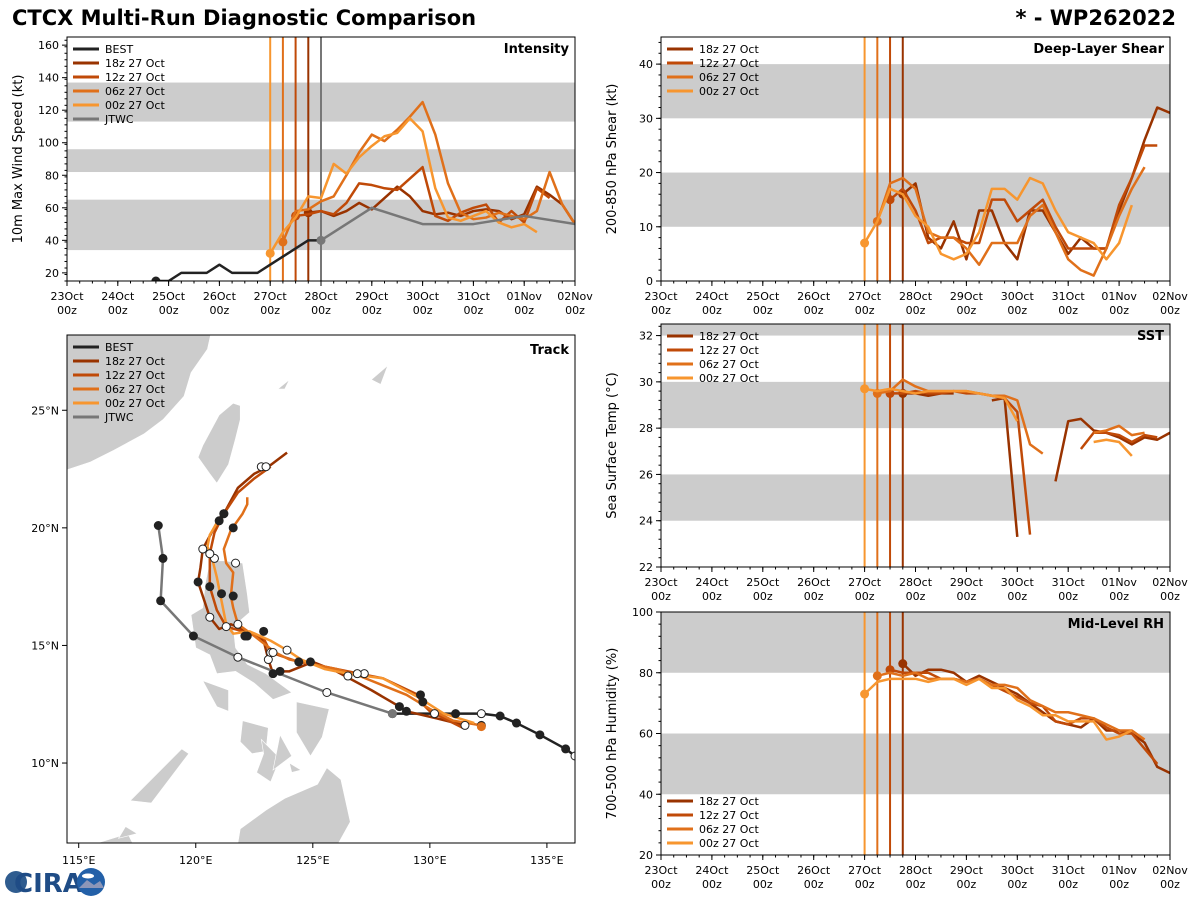 The width and height of the screenshot is (1200, 900). I want to click on legend-label-jtwc: JTWC, so click(119, 119).